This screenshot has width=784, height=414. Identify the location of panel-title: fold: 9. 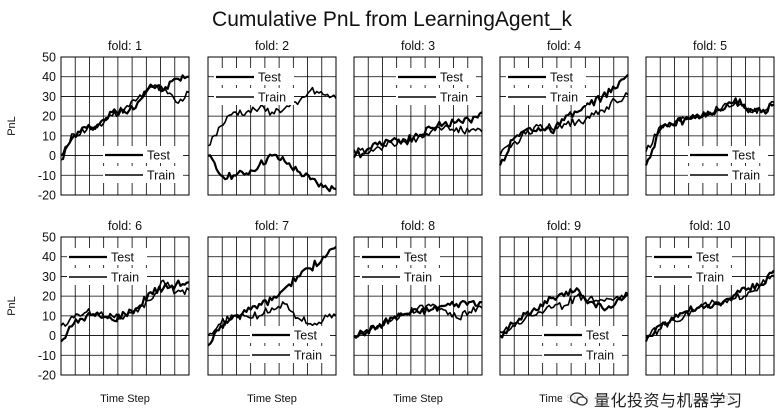
(564, 226).